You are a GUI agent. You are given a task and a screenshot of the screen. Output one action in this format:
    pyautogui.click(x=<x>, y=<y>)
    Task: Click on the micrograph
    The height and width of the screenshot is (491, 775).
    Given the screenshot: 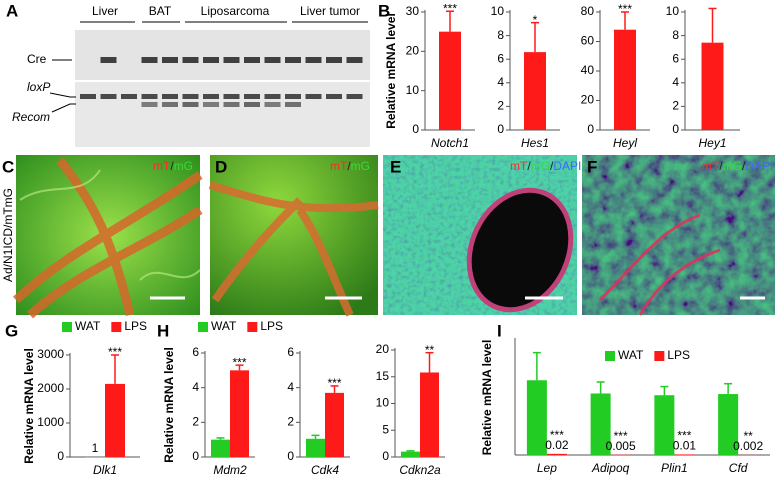 What is the action you would take?
    pyautogui.click(x=294, y=235)
    